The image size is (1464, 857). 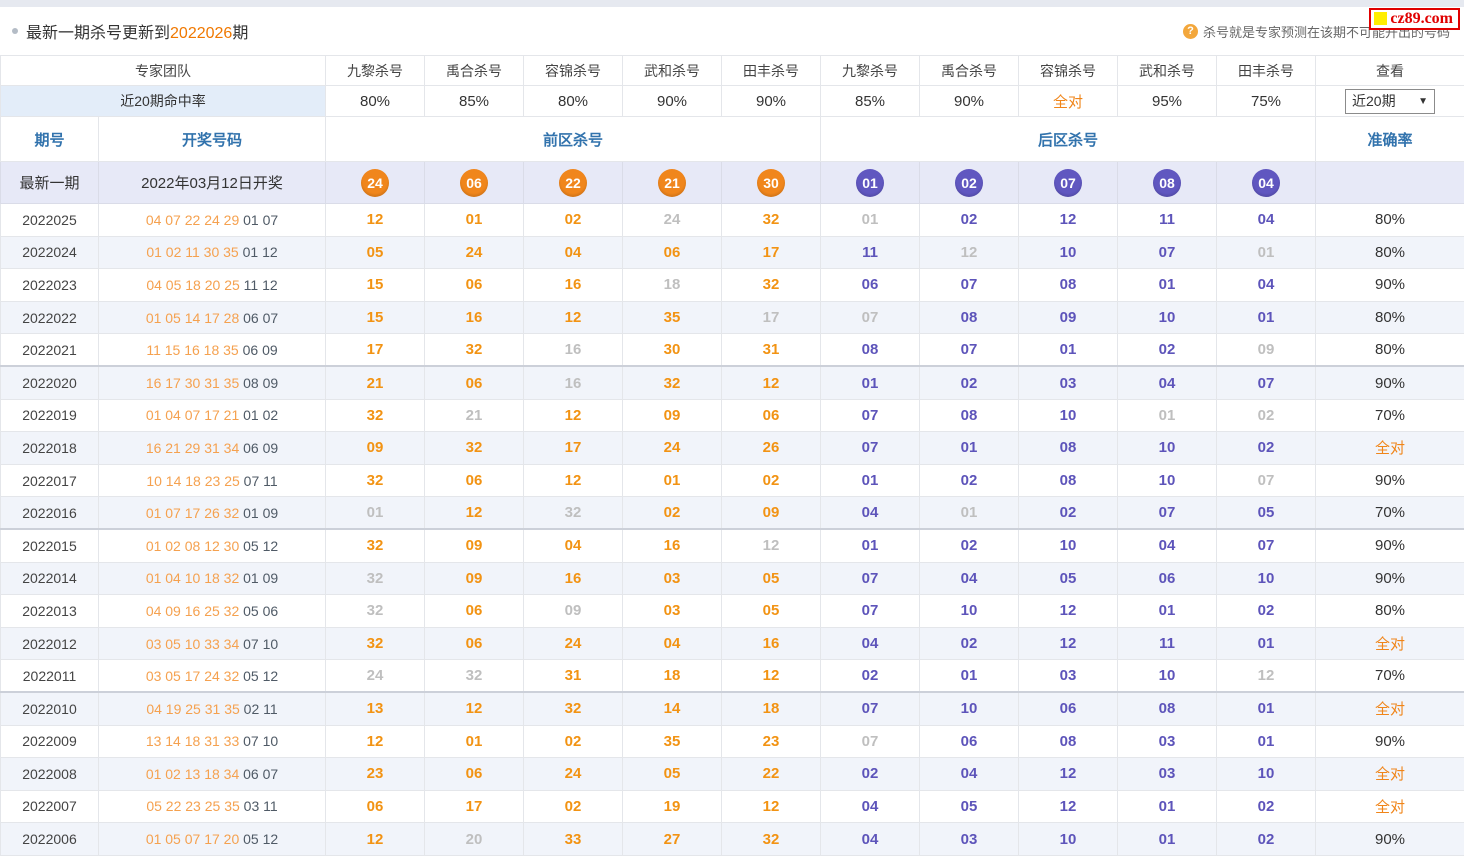 What do you see at coordinates (1167, 101) in the screenshot?
I see `hit-rate-value: 95%` at bounding box center [1167, 101].